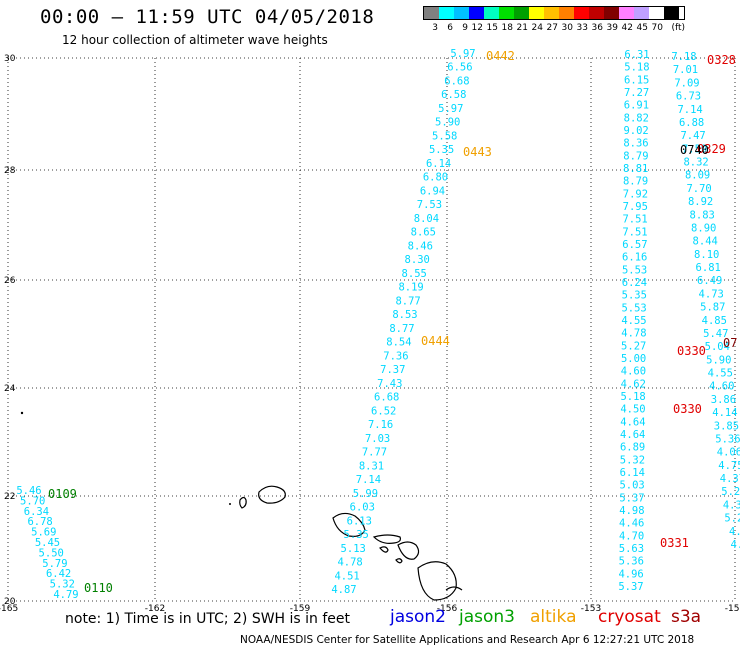  I want to click on wave-height-value: 7.70, so click(698, 189).